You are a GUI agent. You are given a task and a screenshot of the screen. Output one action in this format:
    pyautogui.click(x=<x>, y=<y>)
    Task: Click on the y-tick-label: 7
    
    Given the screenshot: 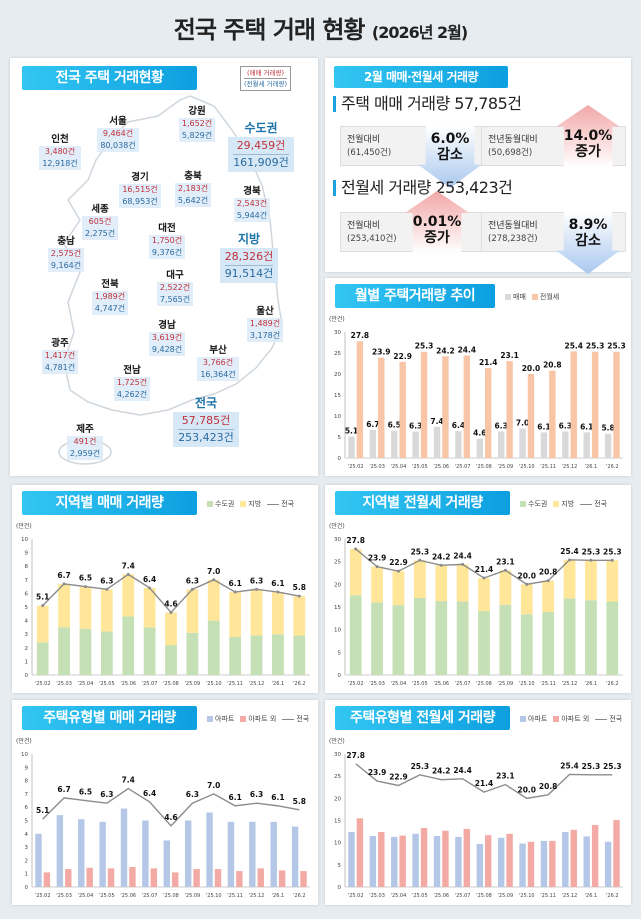 What is the action you would take?
    pyautogui.click(x=27, y=581)
    